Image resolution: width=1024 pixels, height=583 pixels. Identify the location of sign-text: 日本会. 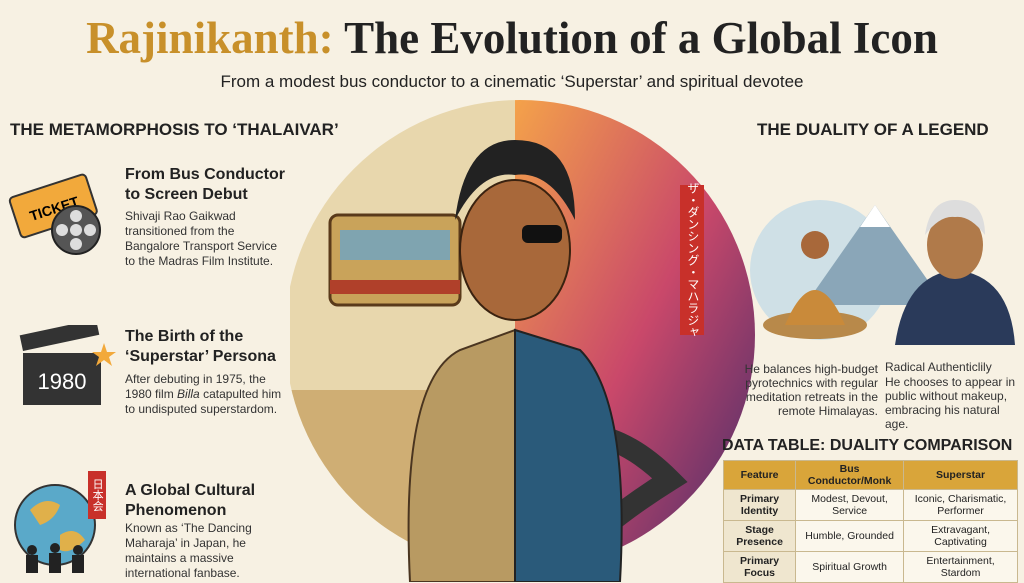
(97, 495).